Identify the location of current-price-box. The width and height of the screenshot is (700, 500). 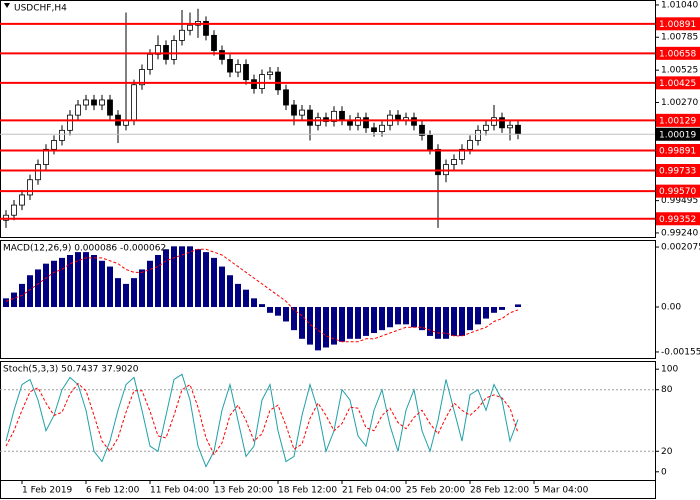
(678, 134).